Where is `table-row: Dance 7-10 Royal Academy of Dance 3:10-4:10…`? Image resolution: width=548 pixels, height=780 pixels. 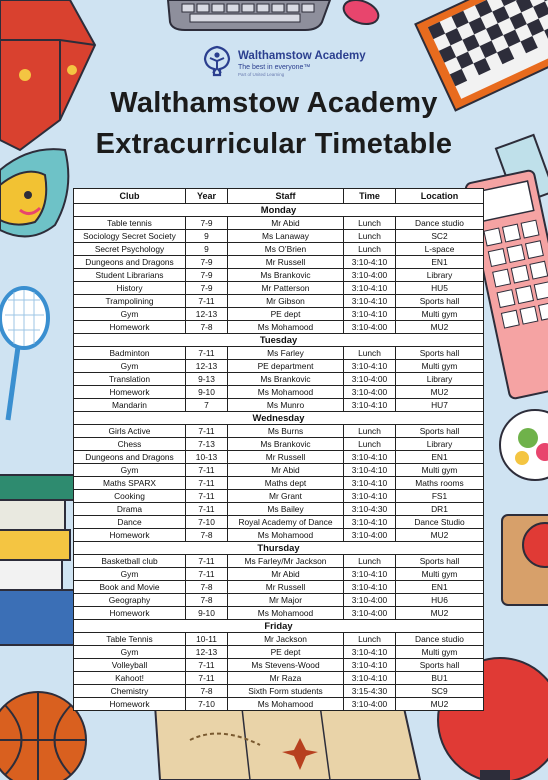
table-row: Dance 7-10 Royal Academy of Dance 3:10-4:10… is located at coordinates (278, 522).